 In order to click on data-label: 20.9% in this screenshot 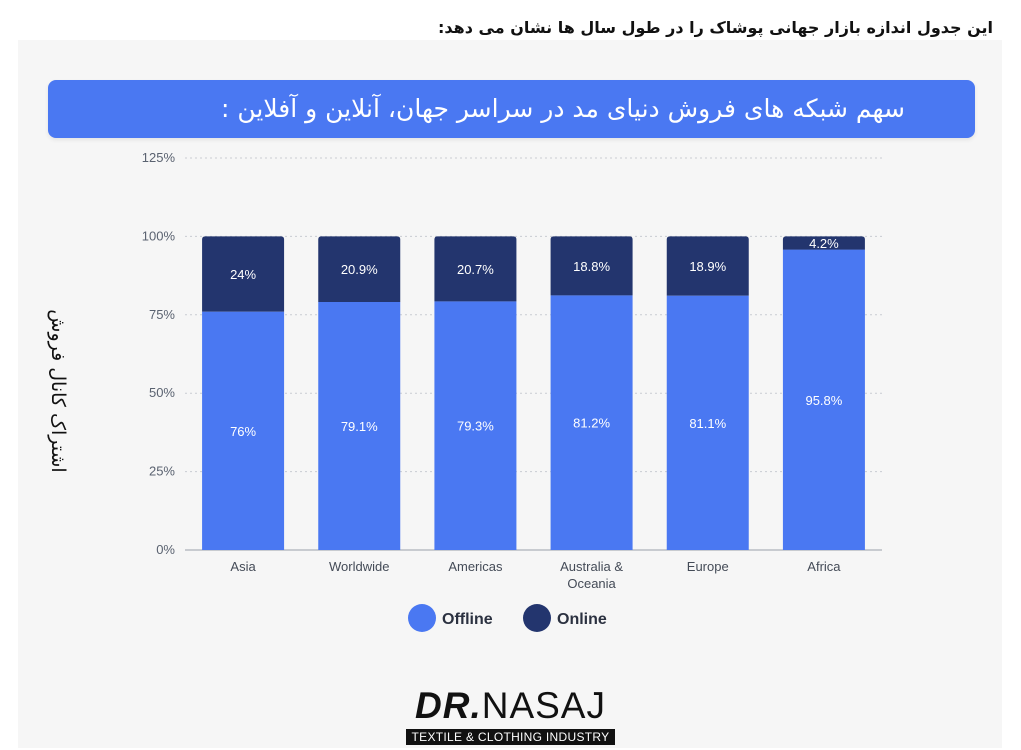, I will do `click(359, 269)`.